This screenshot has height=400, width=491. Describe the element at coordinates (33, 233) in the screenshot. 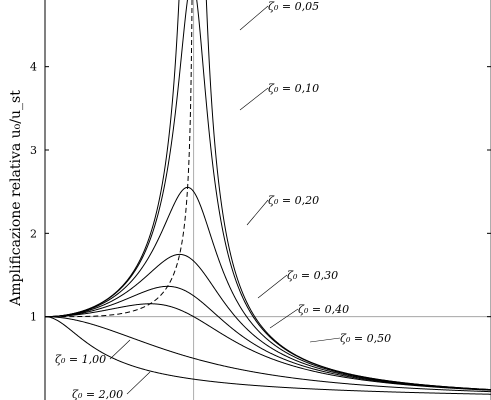

I see `y-tick-label: 2` at that location.